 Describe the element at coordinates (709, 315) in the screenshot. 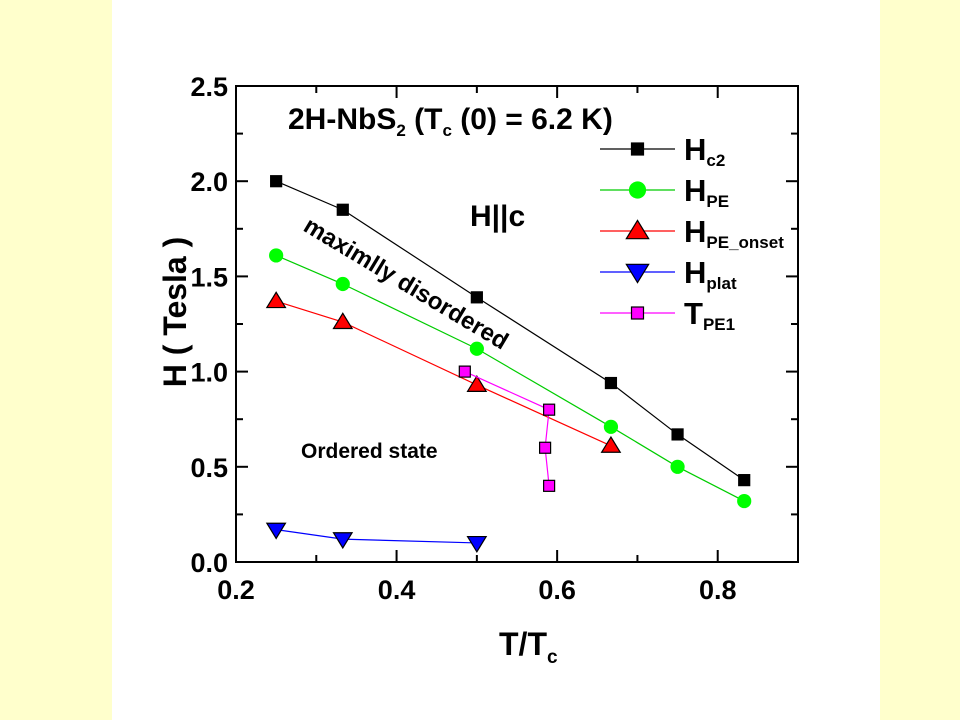

I see `legend-label: TPE1` at that location.